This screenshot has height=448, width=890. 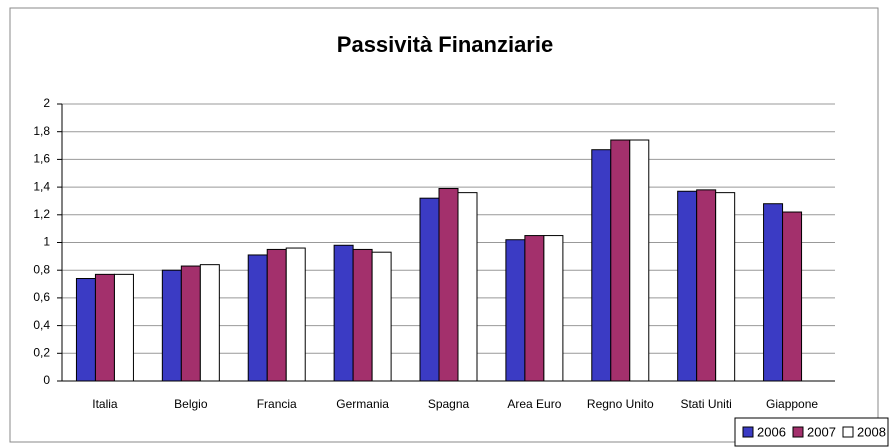 What do you see at coordinates (41, 214) in the screenshot?
I see `y-tick-label: 1,2` at bounding box center [41, 214].